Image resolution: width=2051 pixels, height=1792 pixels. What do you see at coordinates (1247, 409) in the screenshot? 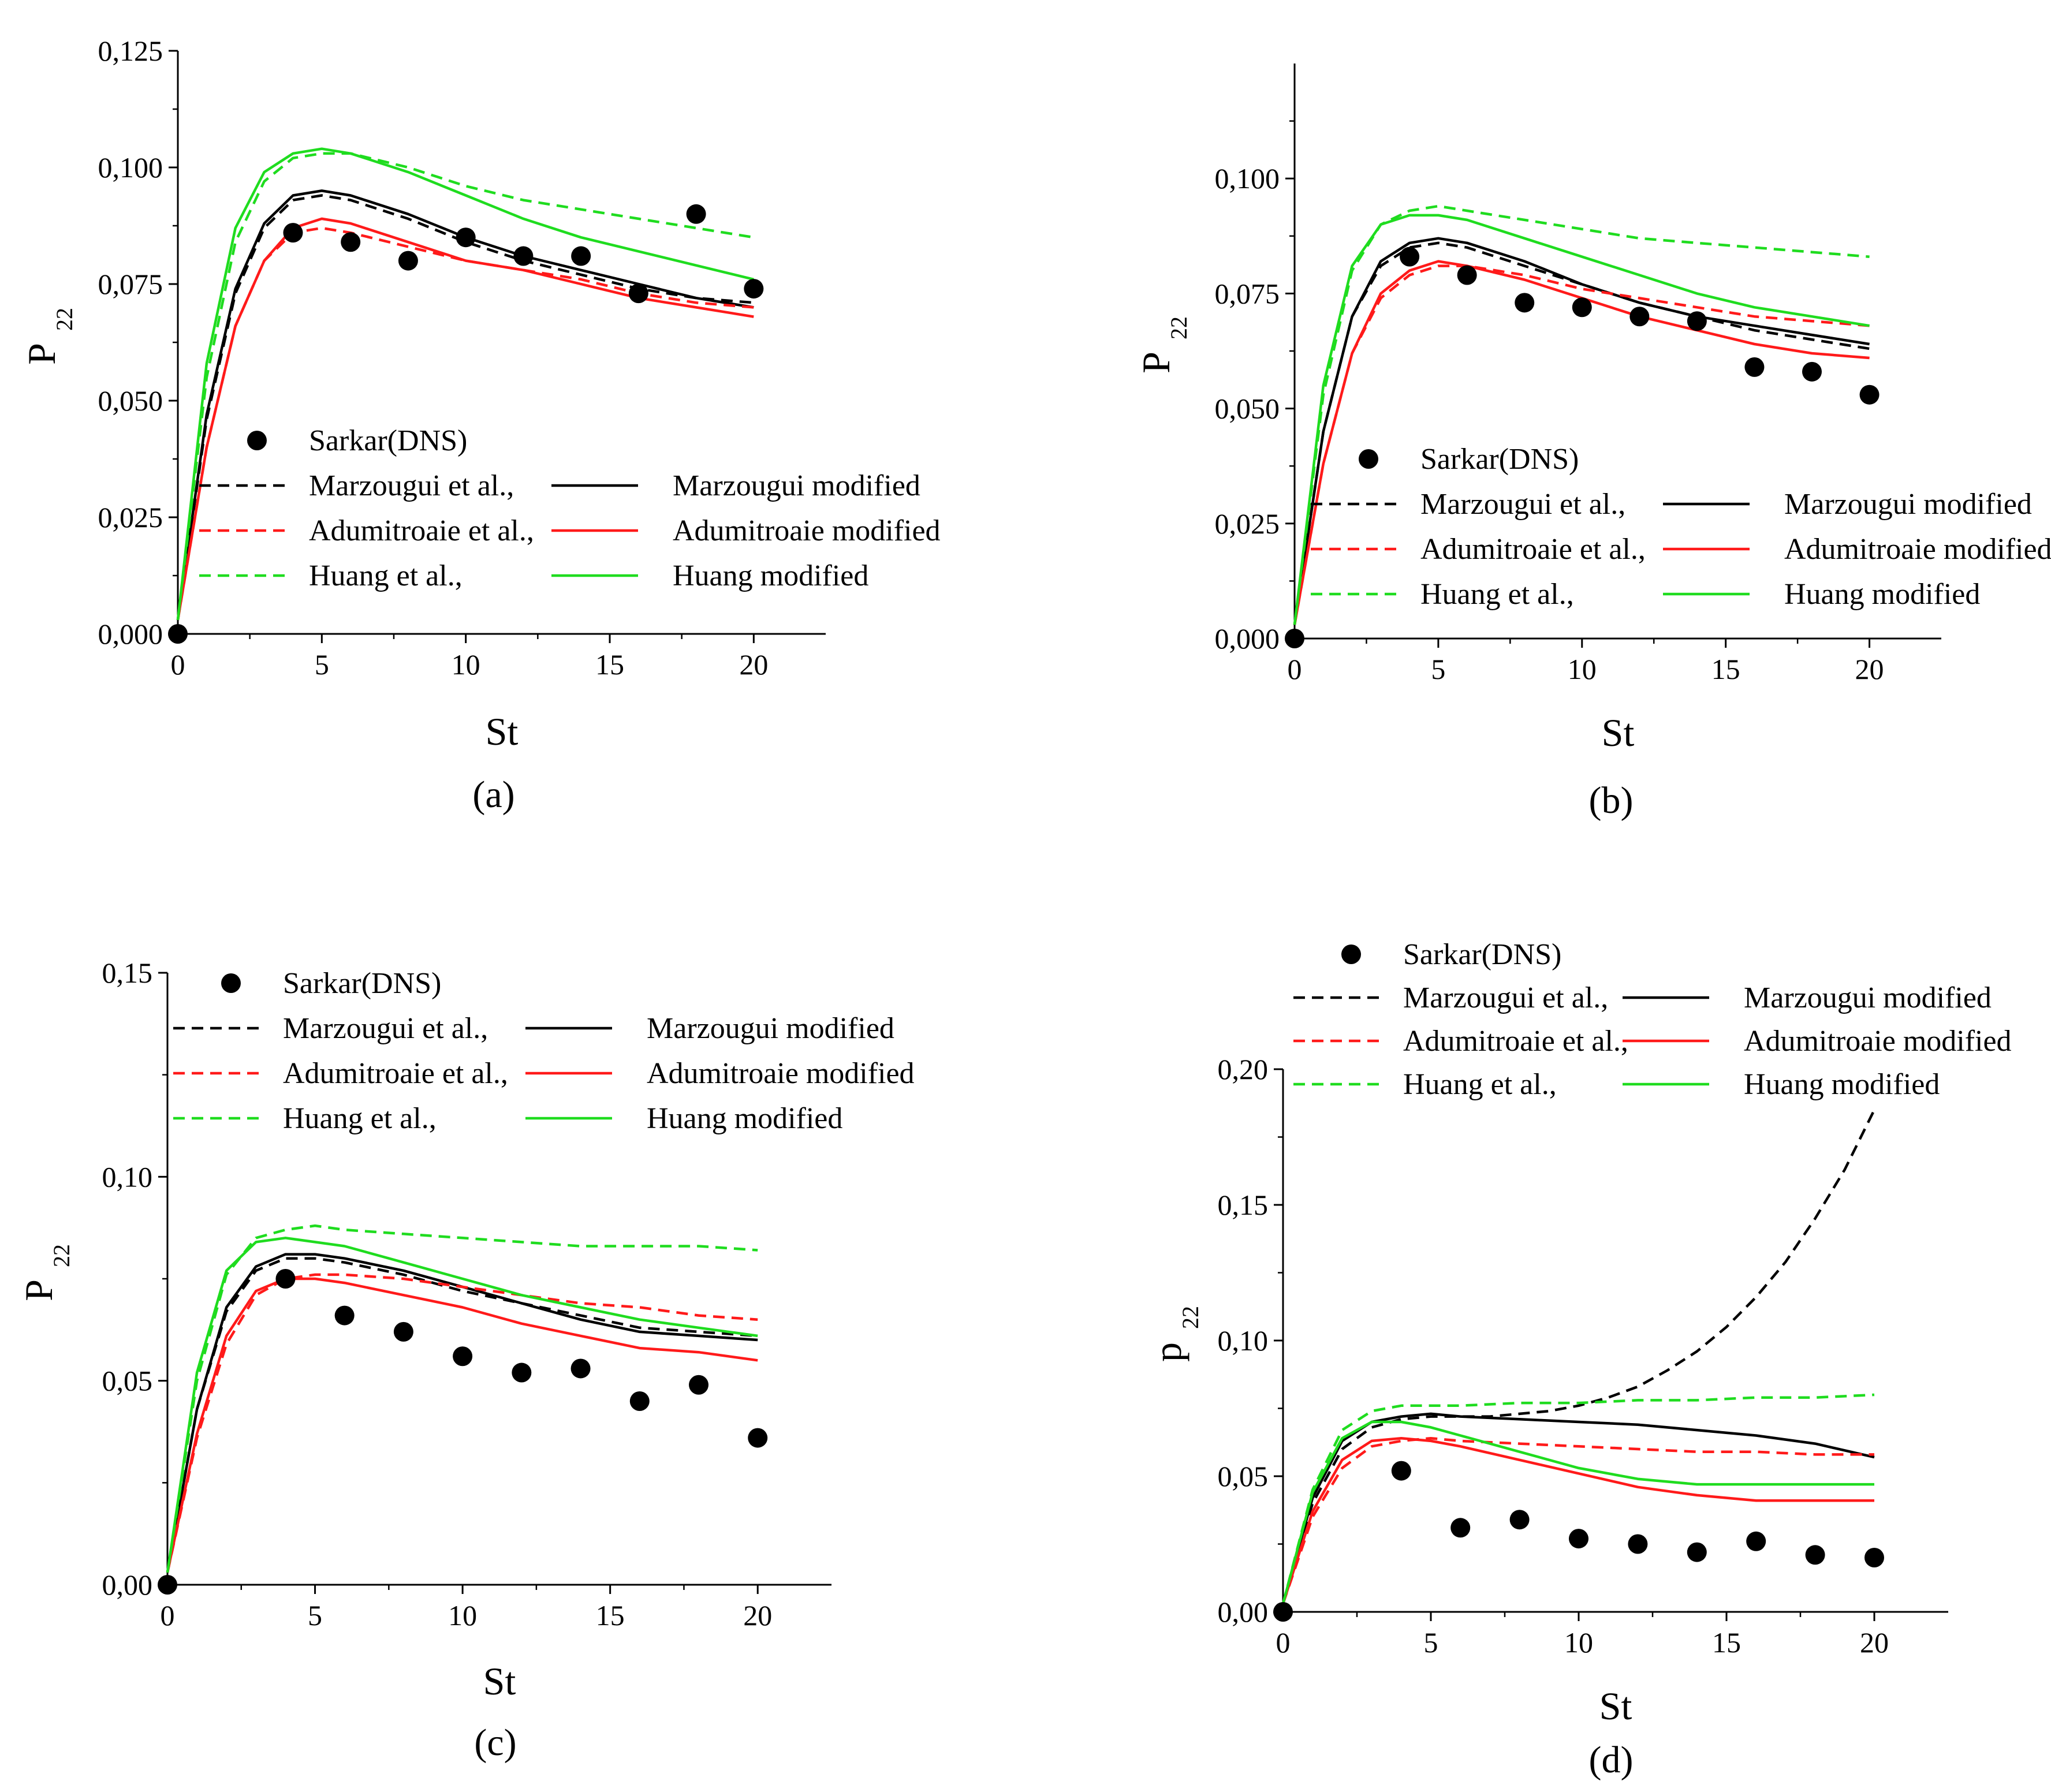
I see `y-tick-label: 0,050` at bounding box center [1247, 409].